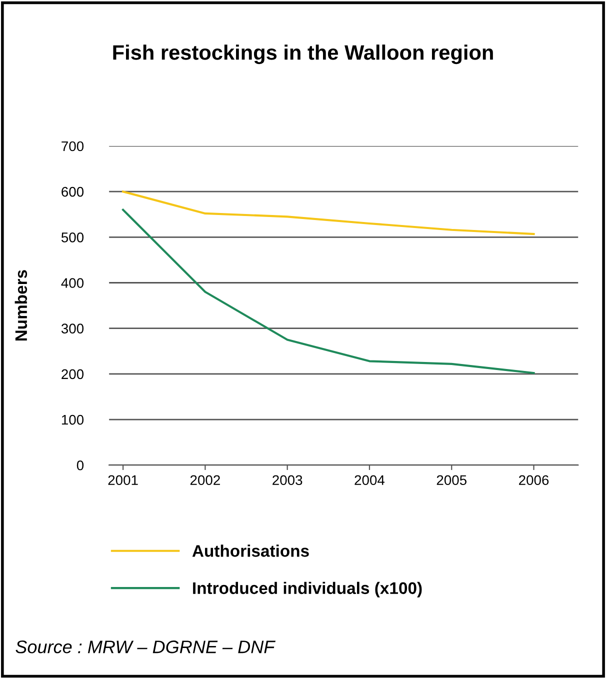 The height and width of the screenshot is (679, 606). What do you see at coordinates (73, 146) in the screenshot?
I see `y-tick-label: 700` at bounding box center [73, 146].